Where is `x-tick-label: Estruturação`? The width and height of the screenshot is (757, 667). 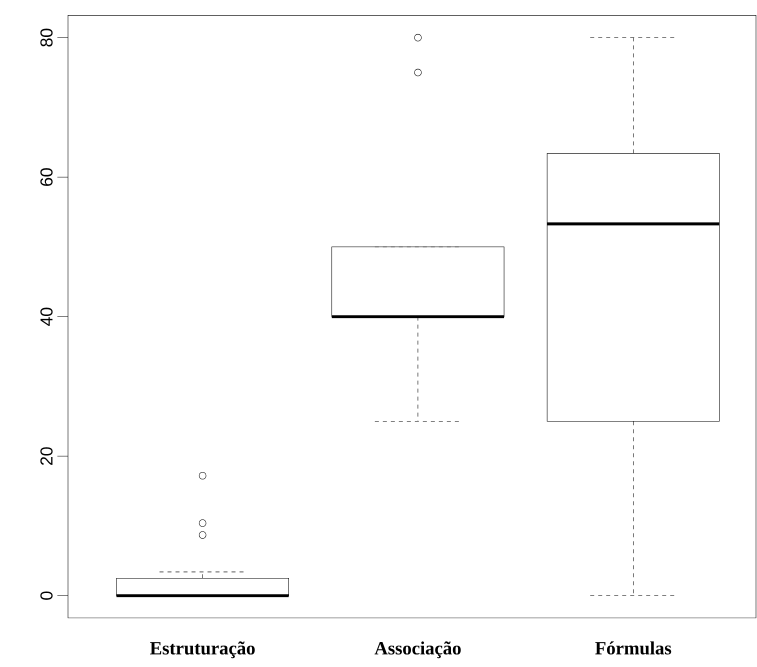 x-tick-label: Estruturação is located at coordinates (202, 649).